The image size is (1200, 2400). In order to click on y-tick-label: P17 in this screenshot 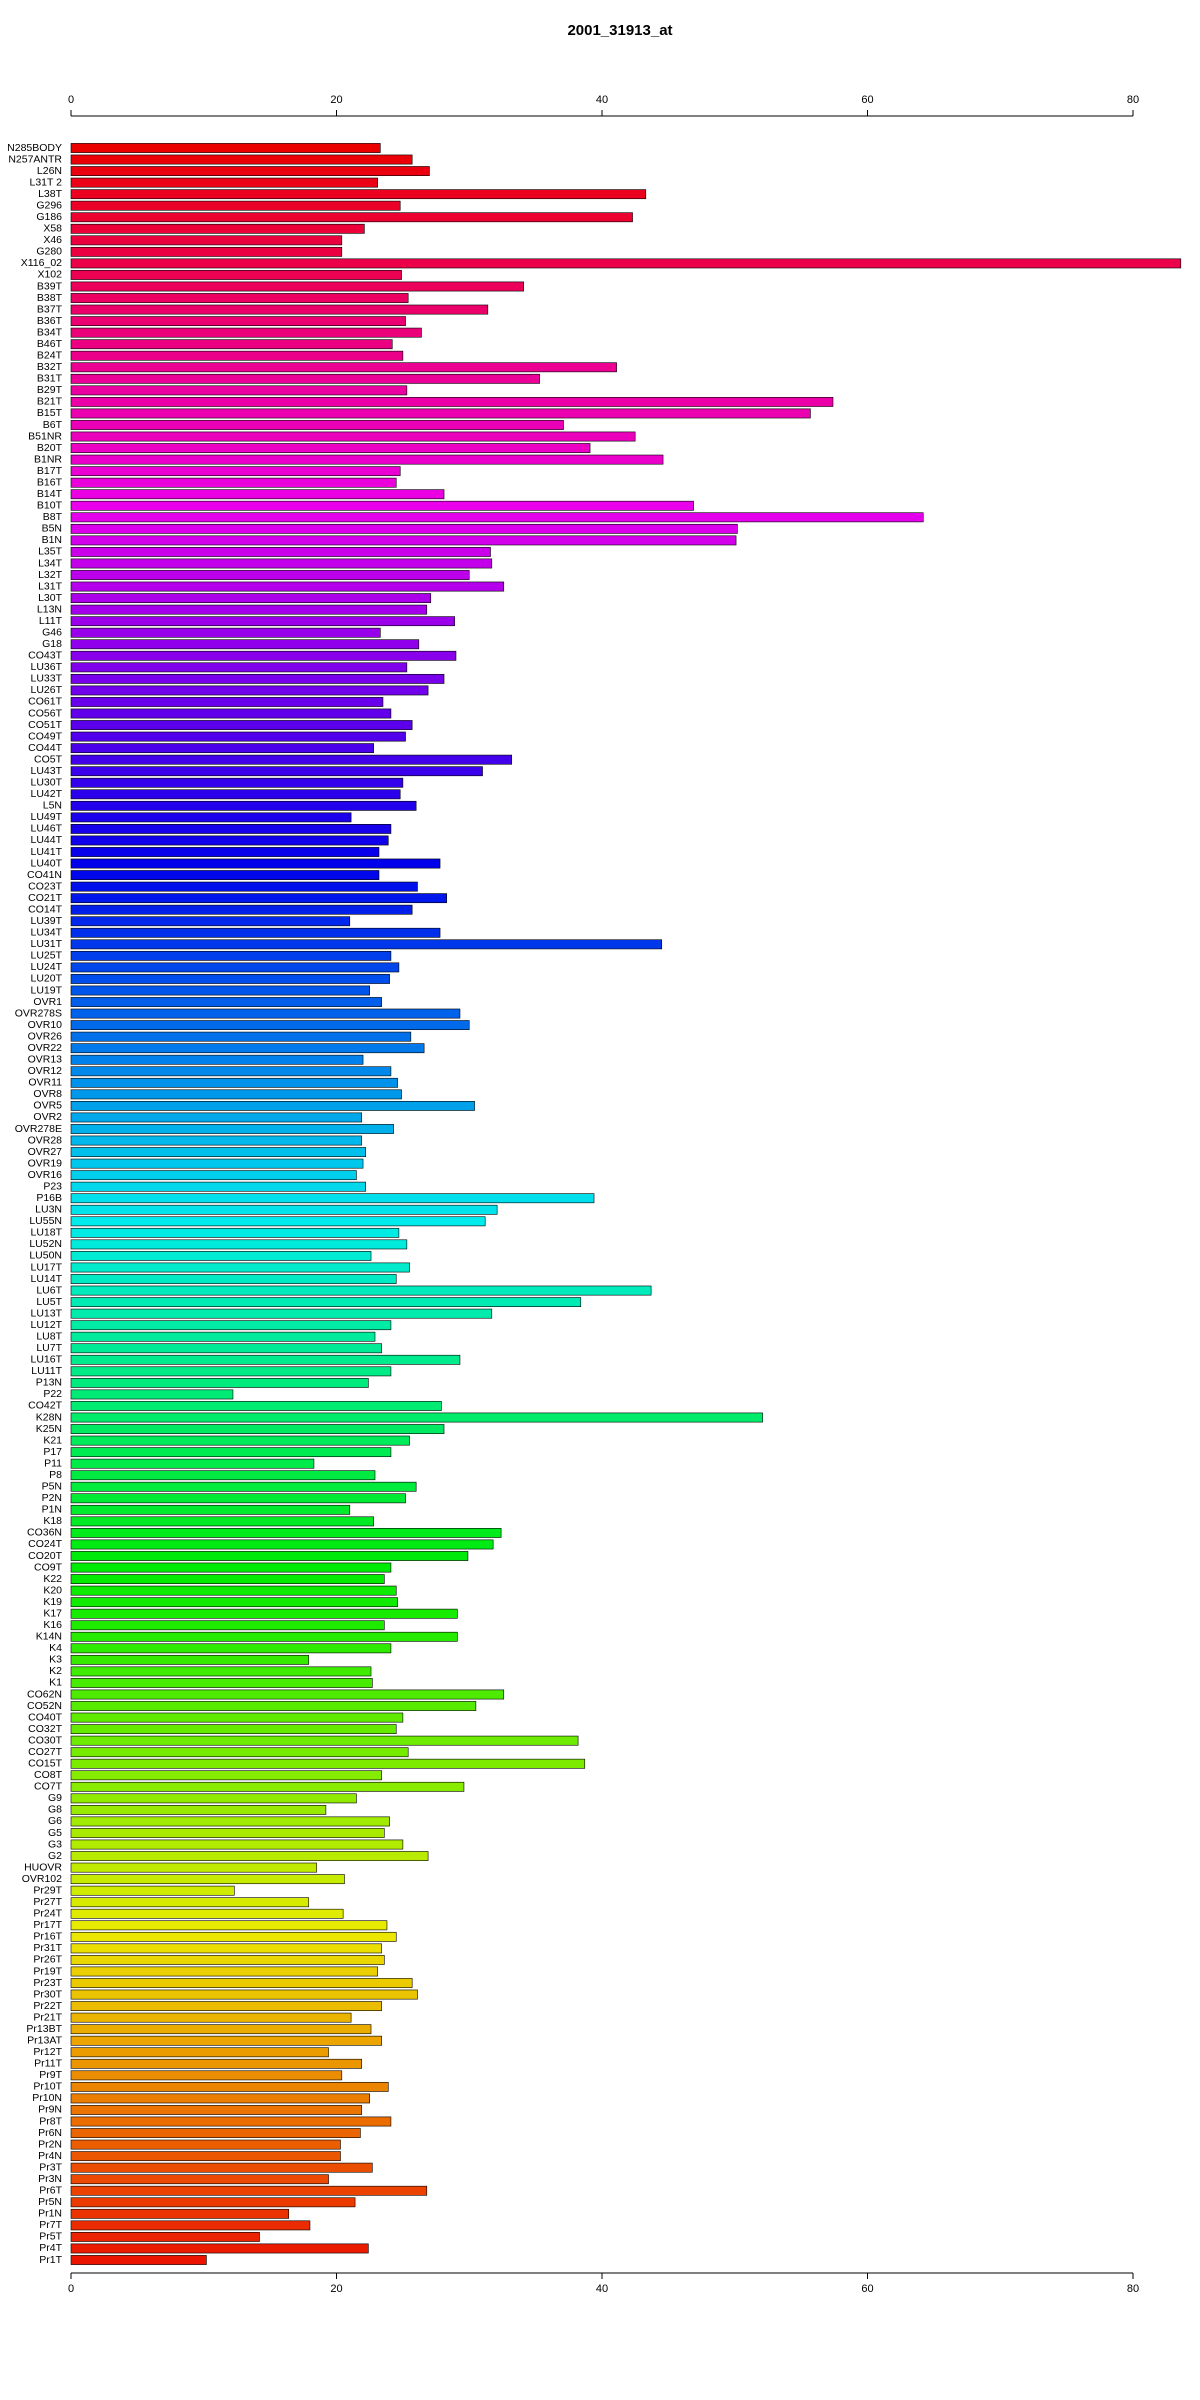, I will do `click(52, 1452)`.